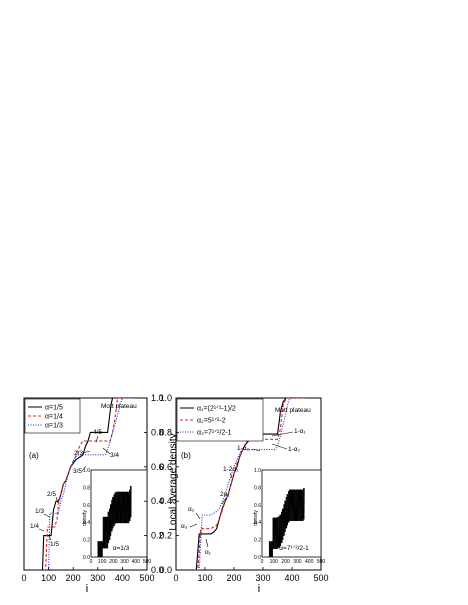 This screenshot has height=605, width=468. I want to click on inset-b-ytick-4: 0.8, so click(257, 488).